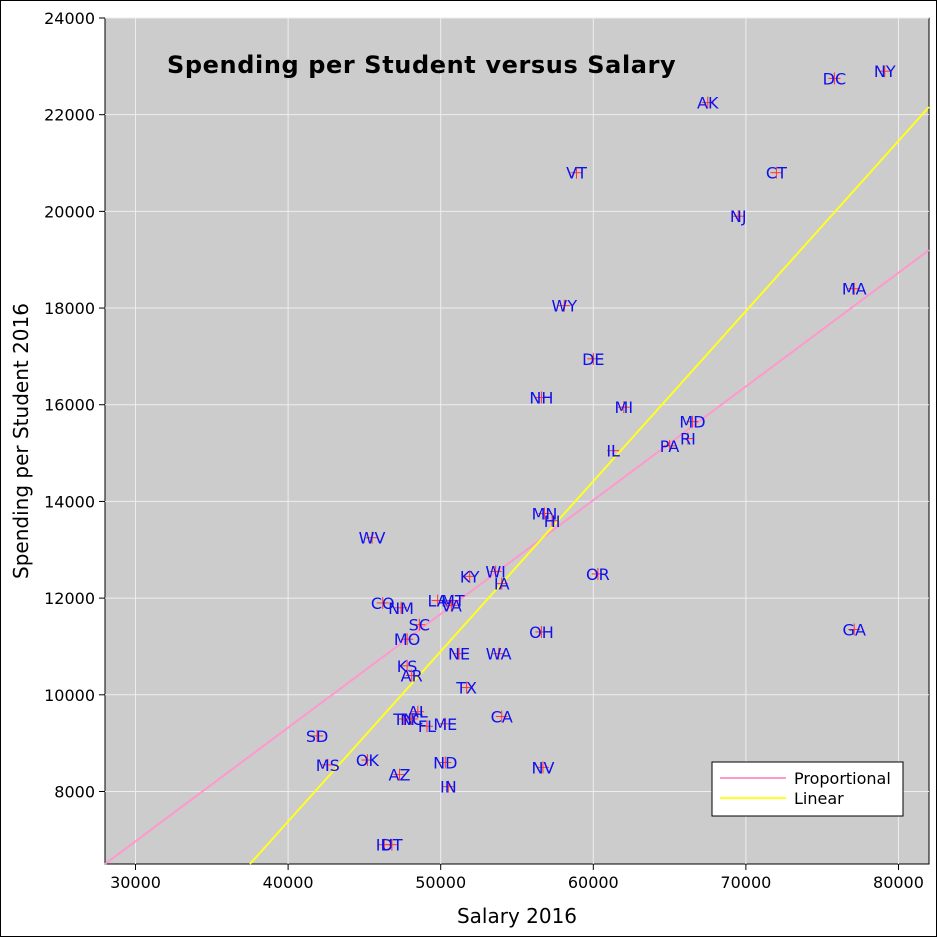 The width and height of the screenshot is (937, 937). I want to click on y-tick-label: 16000, so click(69, 405).